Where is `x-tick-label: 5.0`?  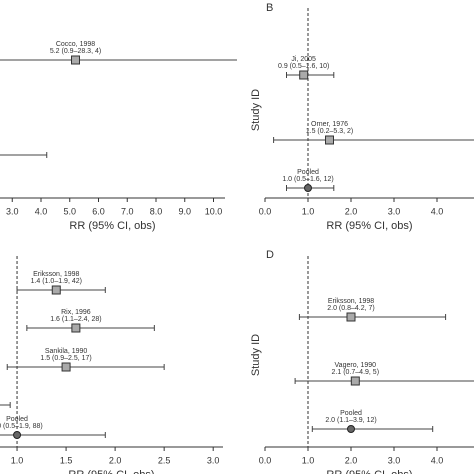
x-tick-label: 5.0 is located at coordinates (69, 211).